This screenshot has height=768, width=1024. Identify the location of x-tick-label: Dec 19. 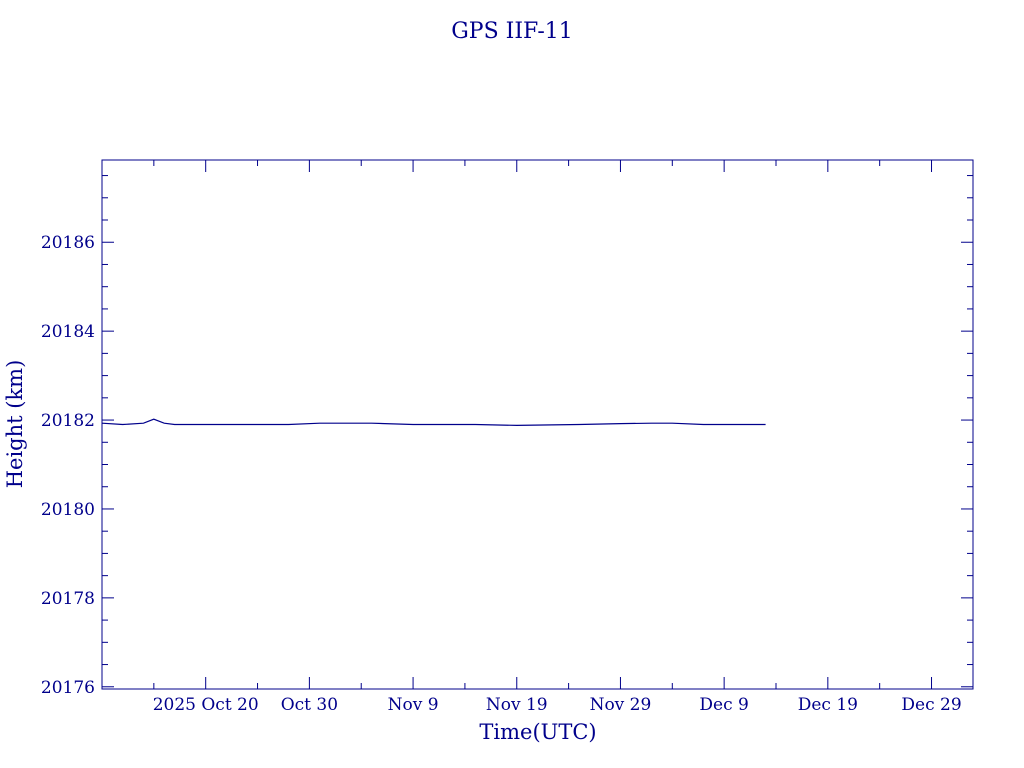
(828, 705).